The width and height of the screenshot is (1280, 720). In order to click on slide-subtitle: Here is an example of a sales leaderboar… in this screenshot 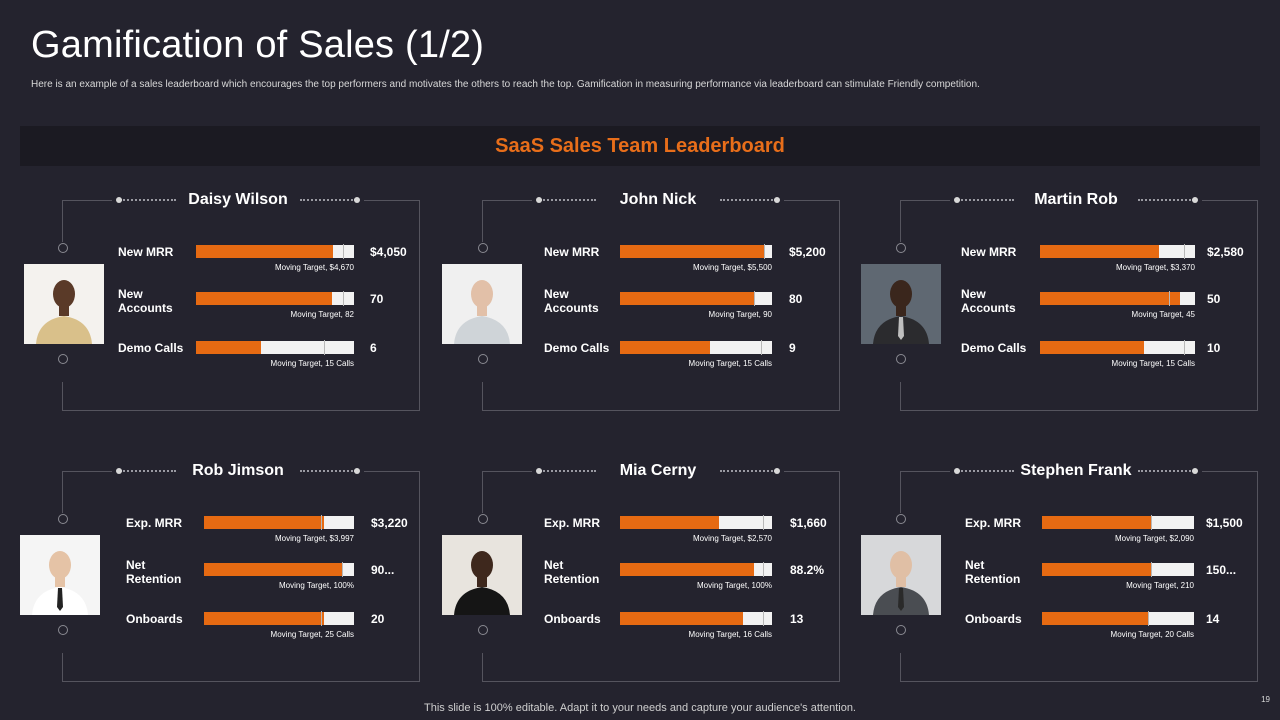, I will do `click(505, 84)`.